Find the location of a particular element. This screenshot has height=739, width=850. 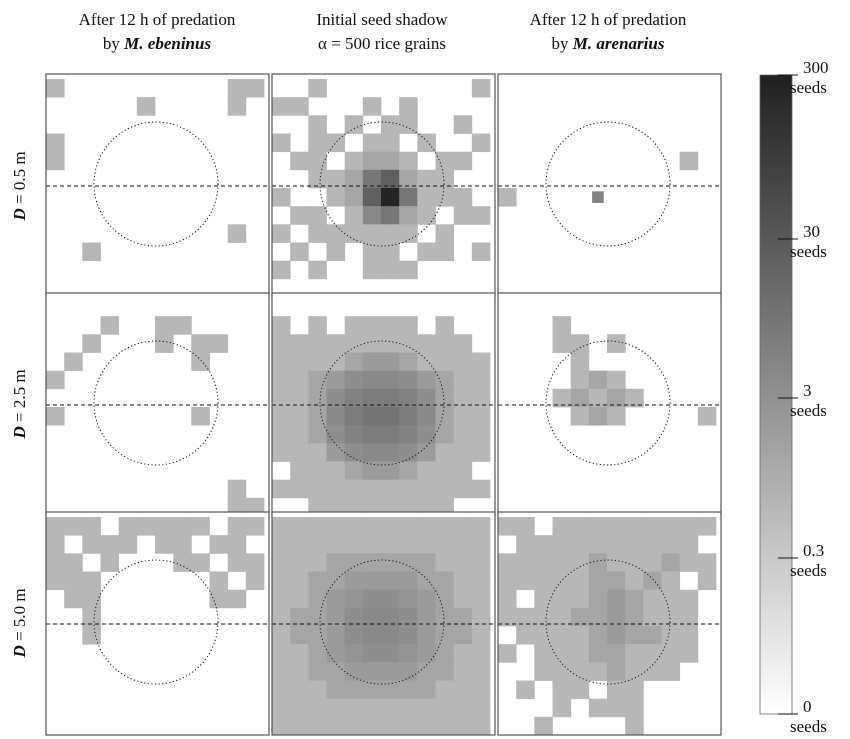

column-title-3-line-2: by M. arenarius is located at coordinates (608, 43).